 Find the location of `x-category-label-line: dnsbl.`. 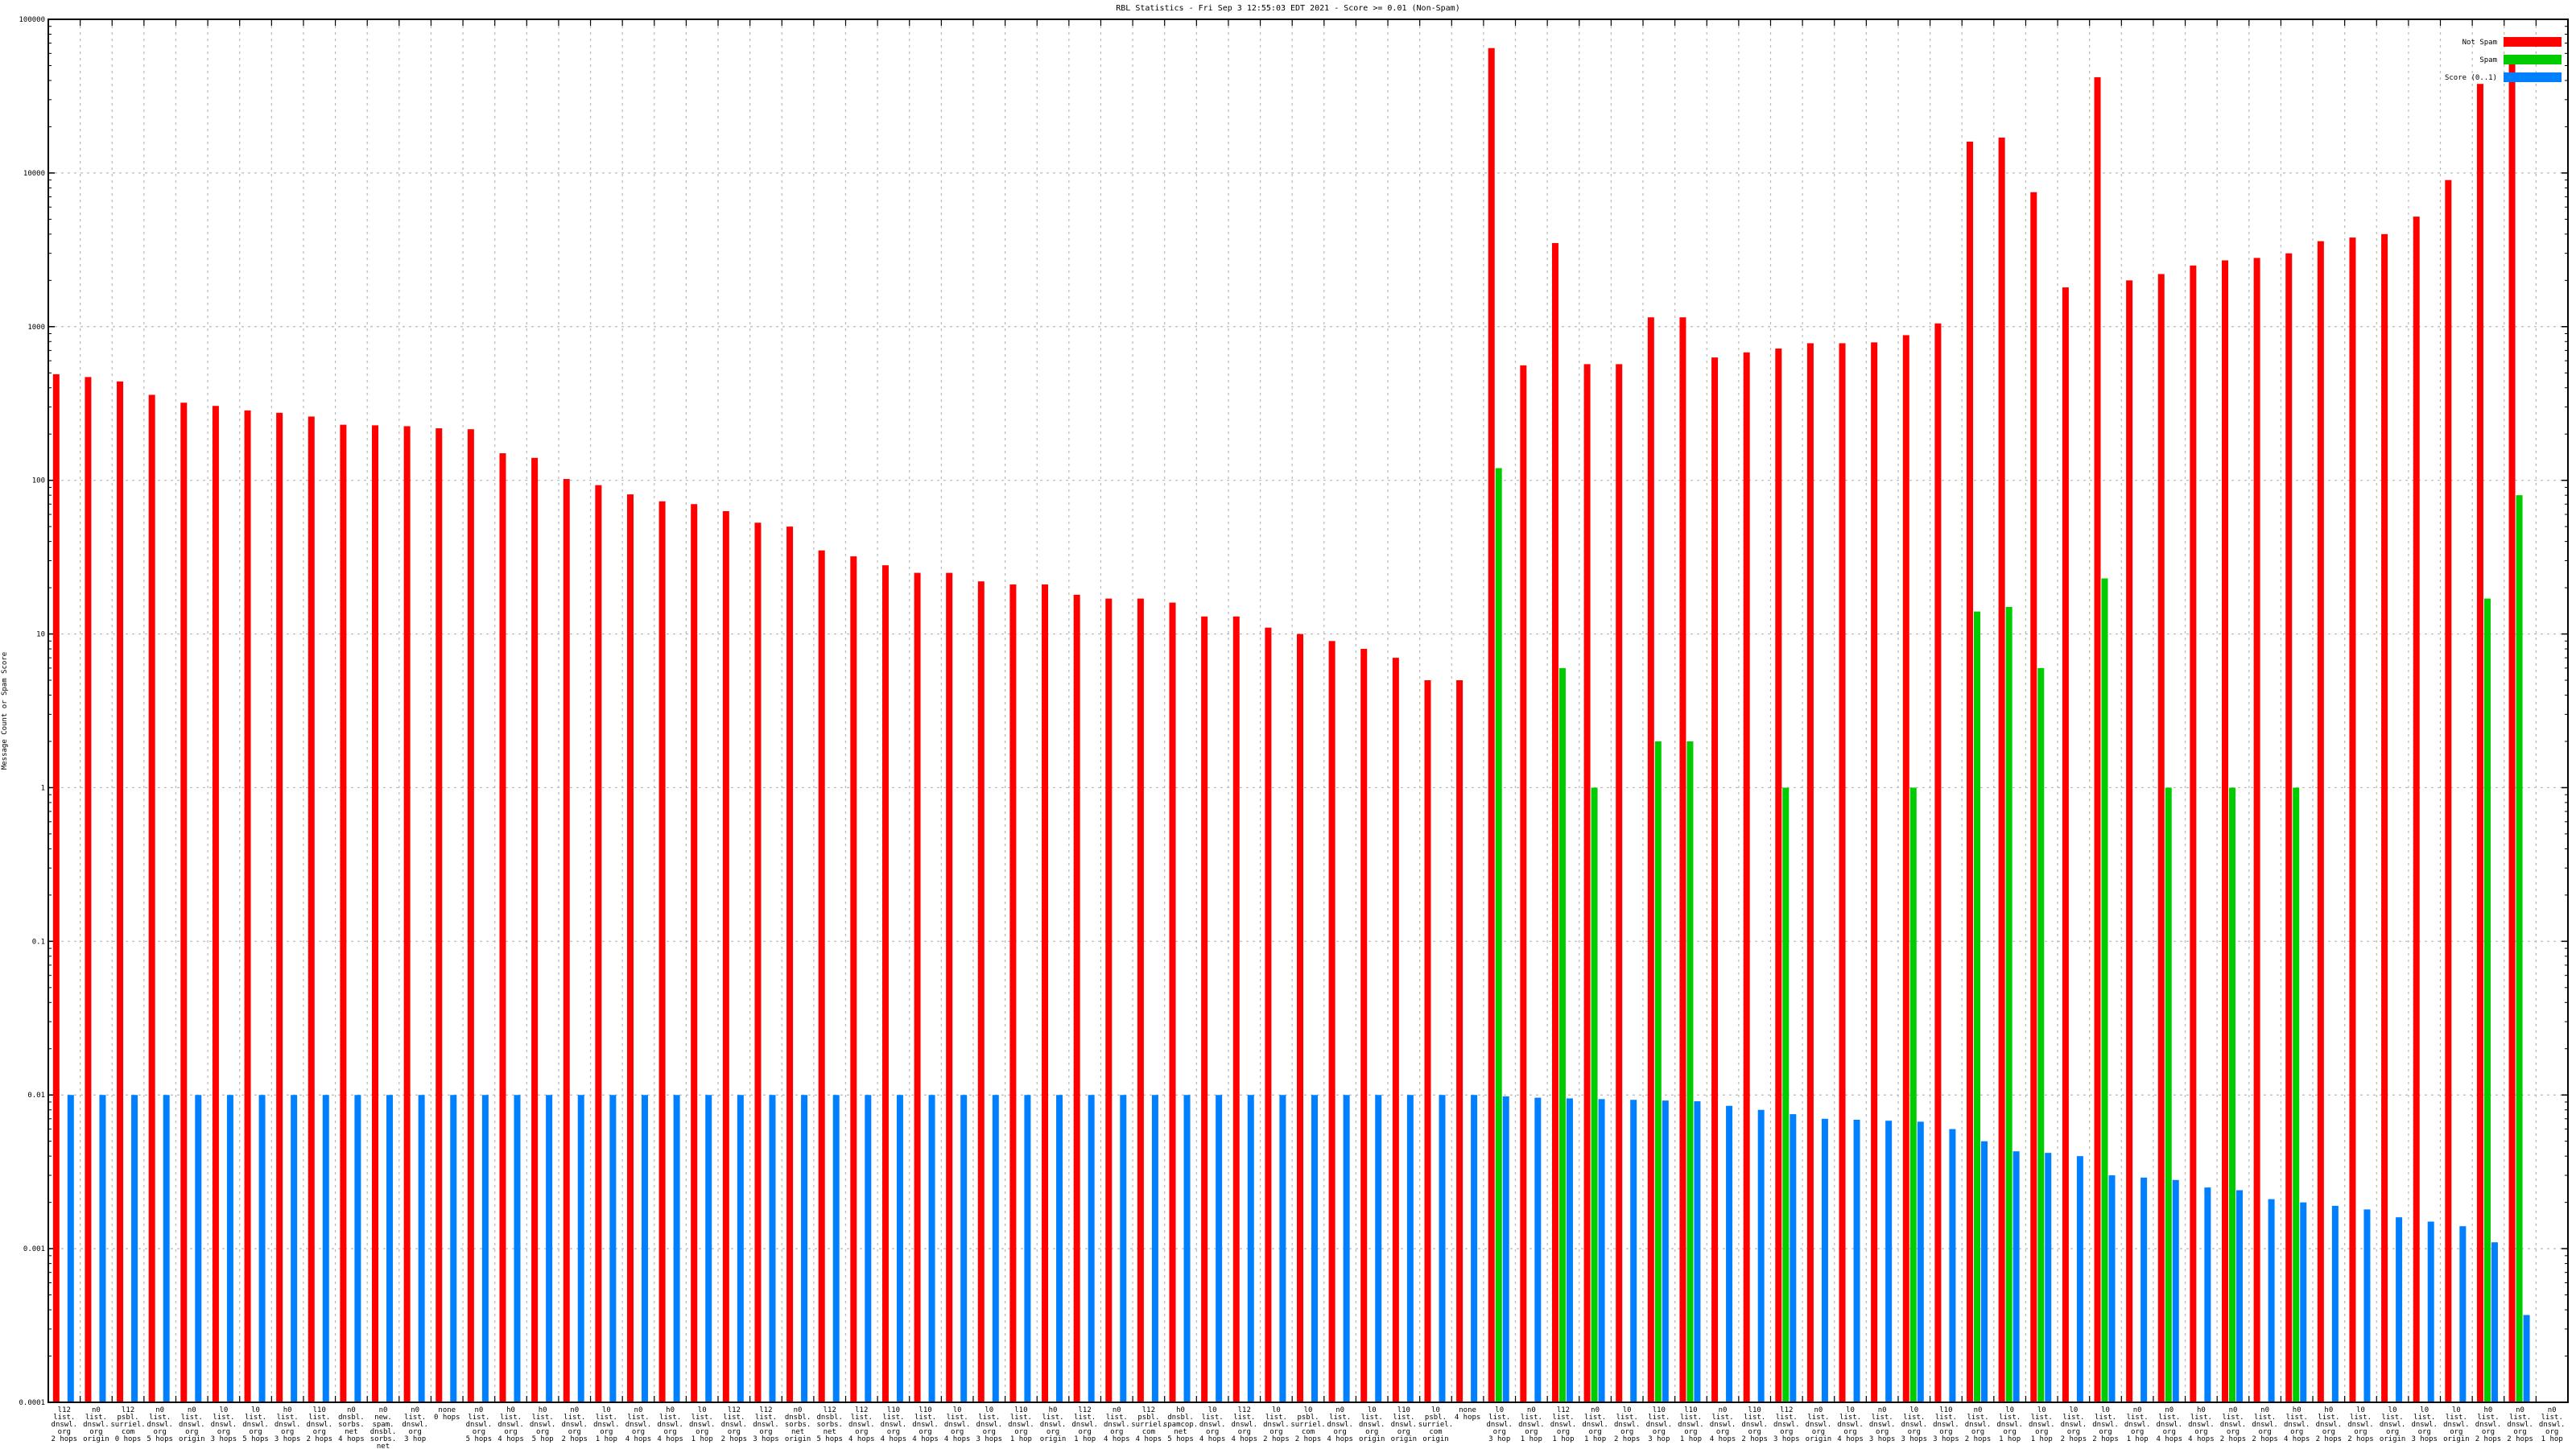

x-category-label-line: dnsbl. is located at coordinates (383, 1432).